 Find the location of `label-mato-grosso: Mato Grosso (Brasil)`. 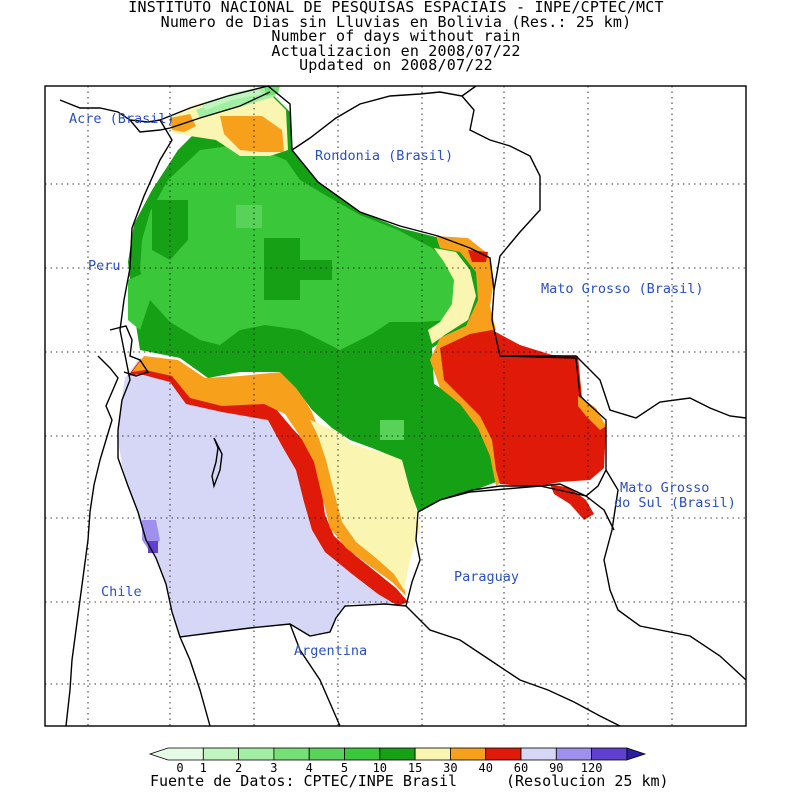

label-mato-grosso: Mato Grosso (Brasil) is located at coordinates (622, 289).